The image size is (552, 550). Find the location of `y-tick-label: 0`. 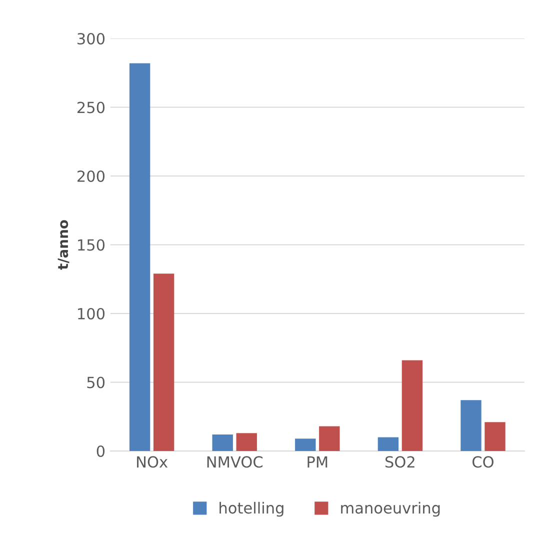

y-tick-label: 0 is located at coordinates (100, 451).